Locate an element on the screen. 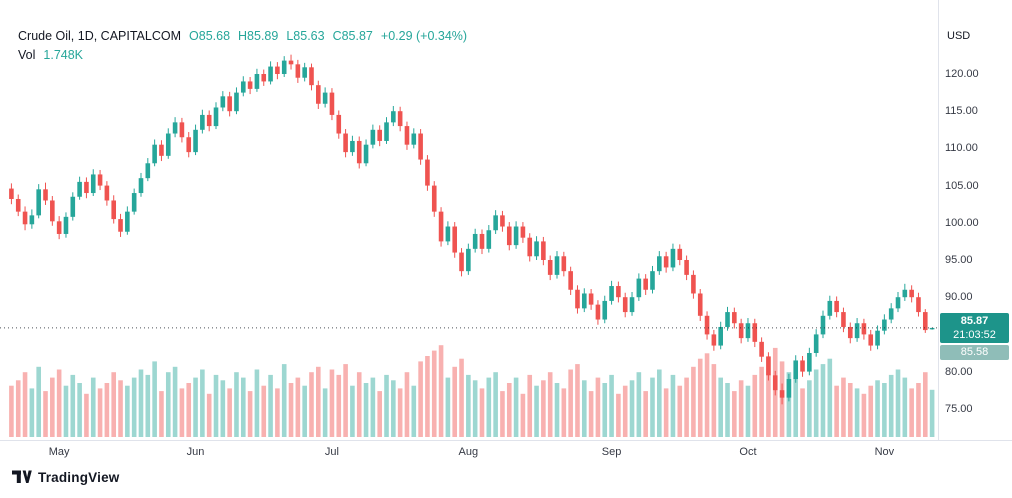 This screenshot has width=1012, height=498. price-change: +0.29 (+0.34%) is located at coordinates (424, 36).